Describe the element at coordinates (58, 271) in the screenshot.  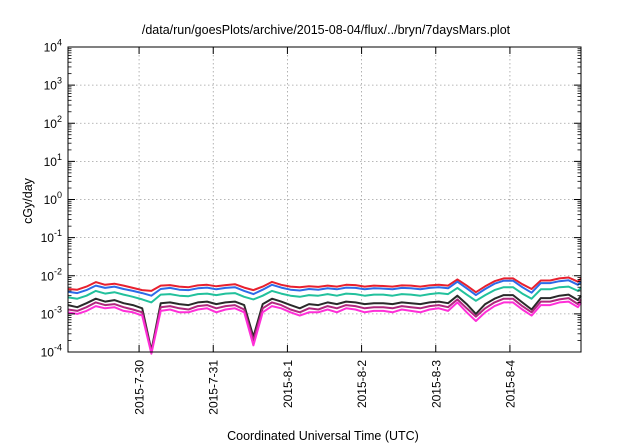
I see `y-tick-label-exponent: -2` at that location.